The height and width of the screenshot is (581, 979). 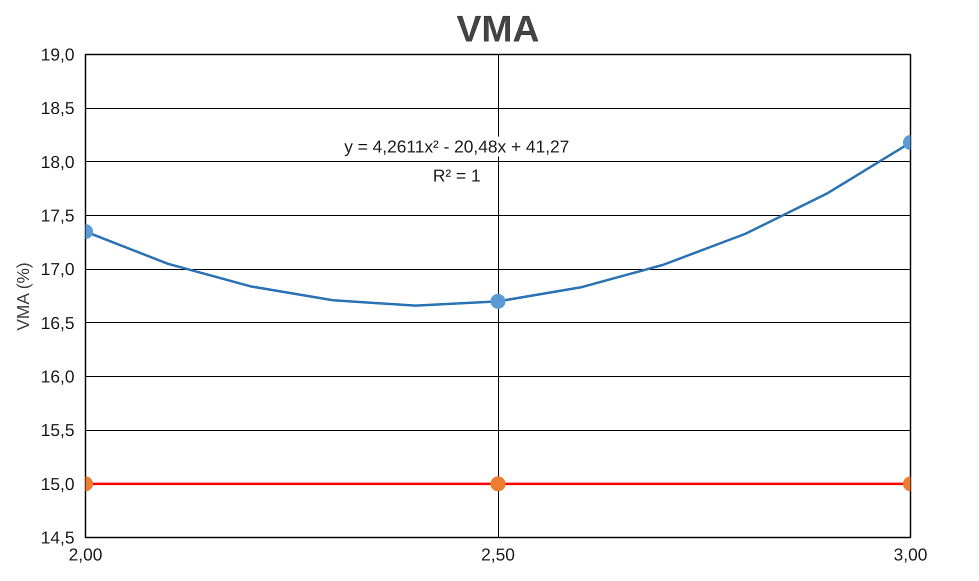 I want to click on chart-title: VMA, so click(x=498, y=29).